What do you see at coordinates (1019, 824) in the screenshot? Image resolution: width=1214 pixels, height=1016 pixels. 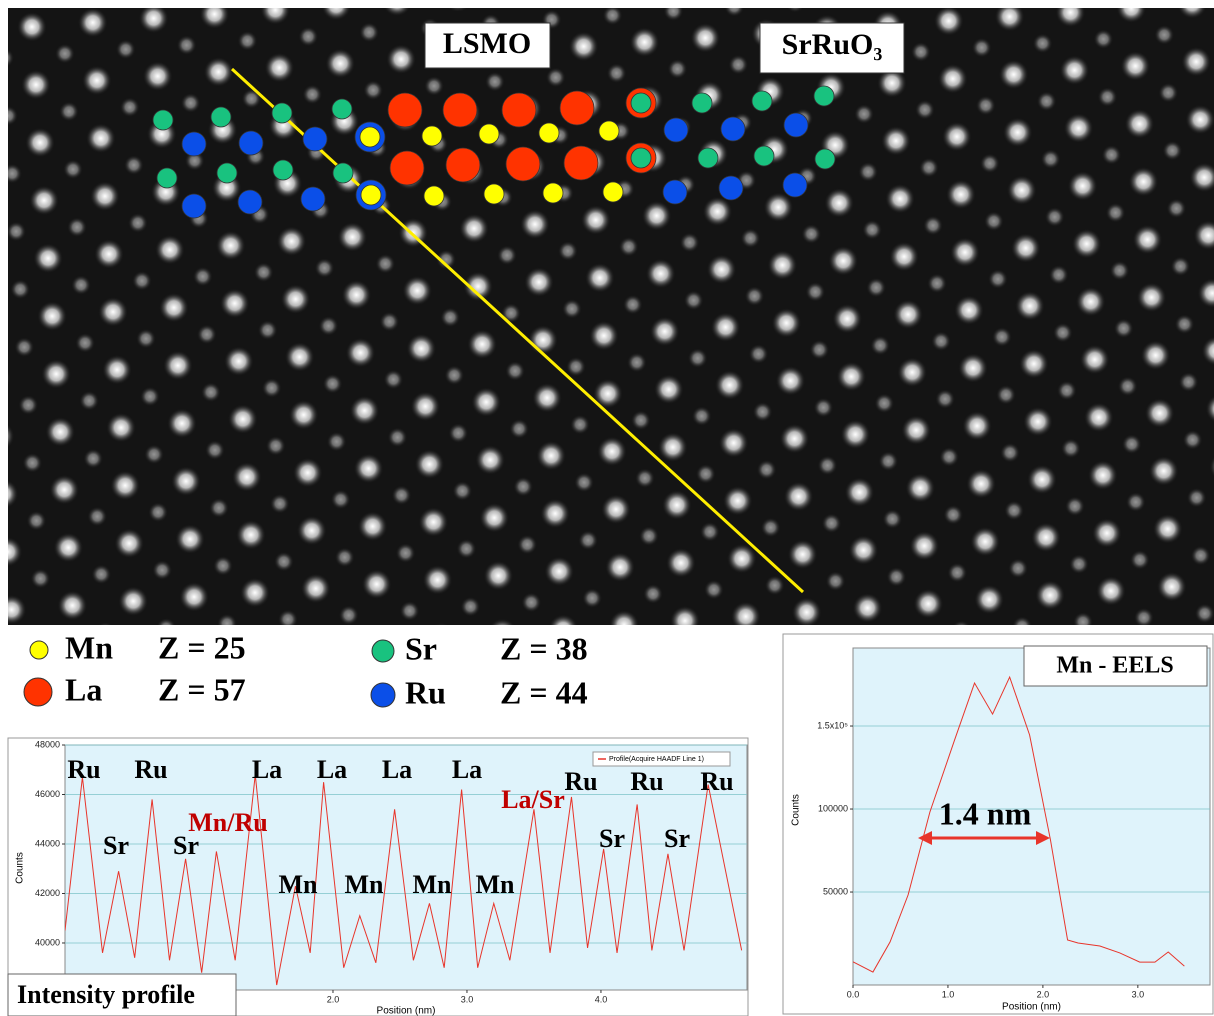 I see `data-line` at bounding box center [1019, 824].